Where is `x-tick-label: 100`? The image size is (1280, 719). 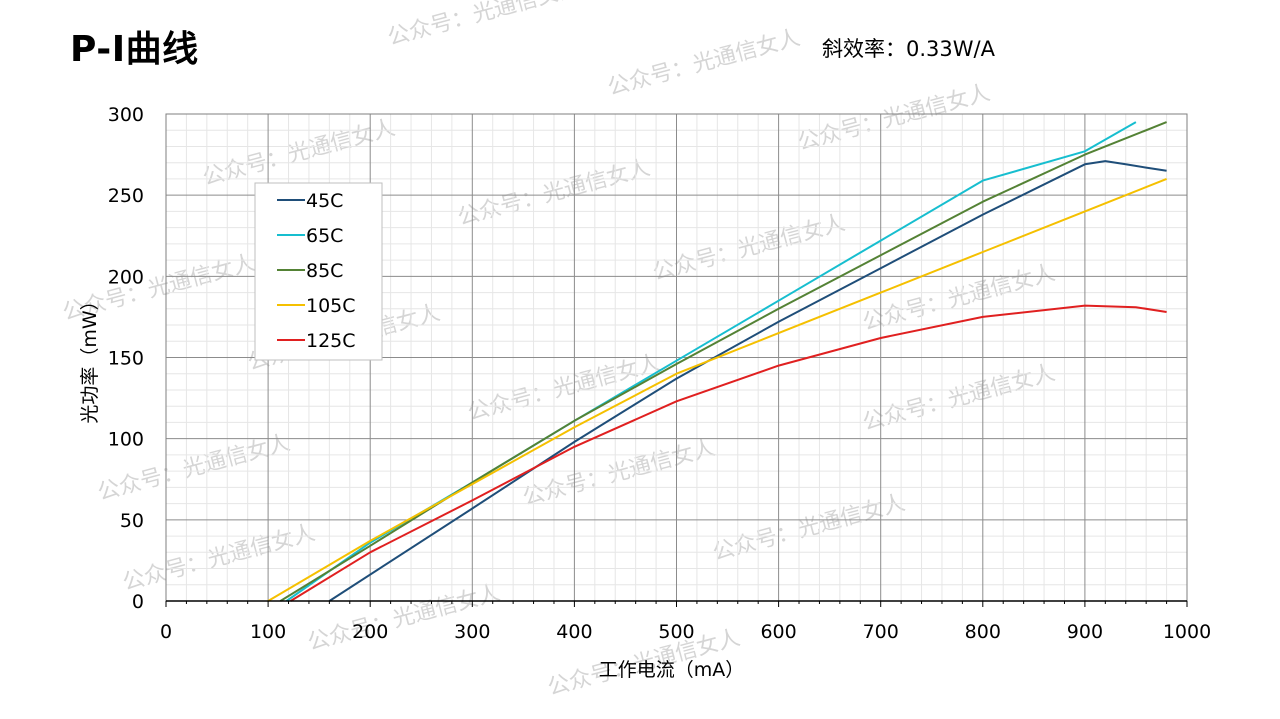 x-tick-label: 100 is located at coordinates (268, 632).